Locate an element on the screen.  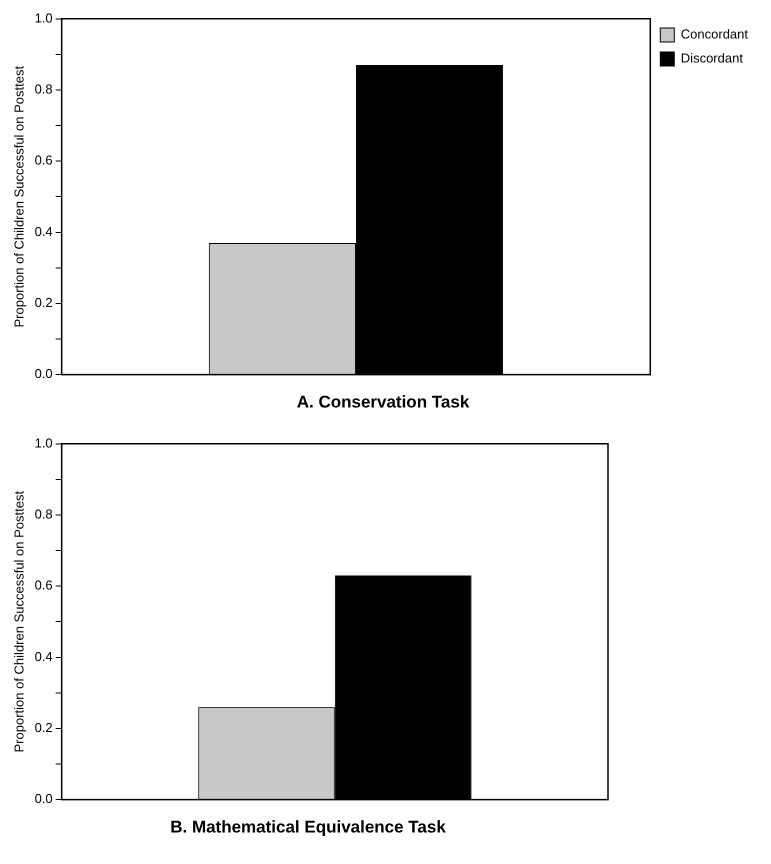
legend-label: Concordant is located at coordinates (714, 34).